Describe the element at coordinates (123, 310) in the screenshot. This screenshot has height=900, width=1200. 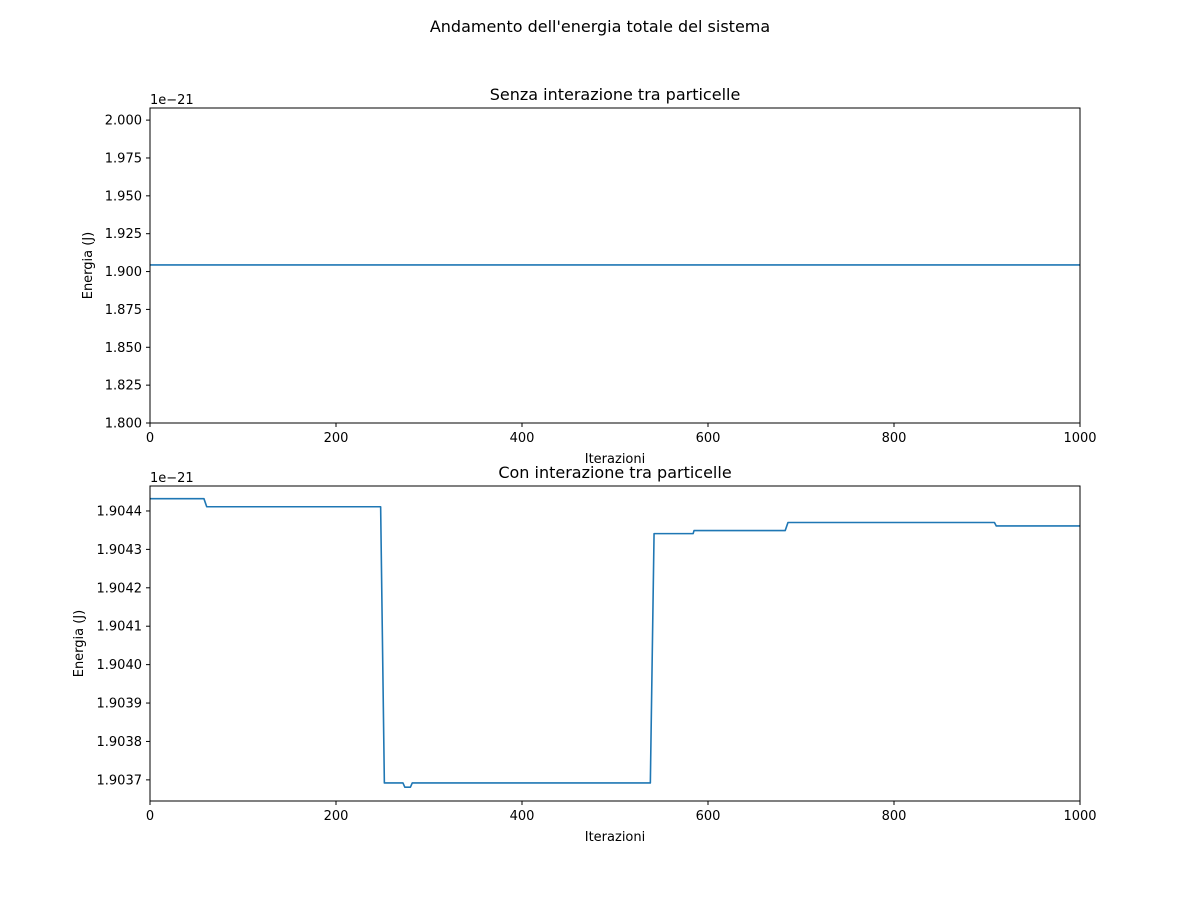
I see `y-tick-label: 1.875` at that location.